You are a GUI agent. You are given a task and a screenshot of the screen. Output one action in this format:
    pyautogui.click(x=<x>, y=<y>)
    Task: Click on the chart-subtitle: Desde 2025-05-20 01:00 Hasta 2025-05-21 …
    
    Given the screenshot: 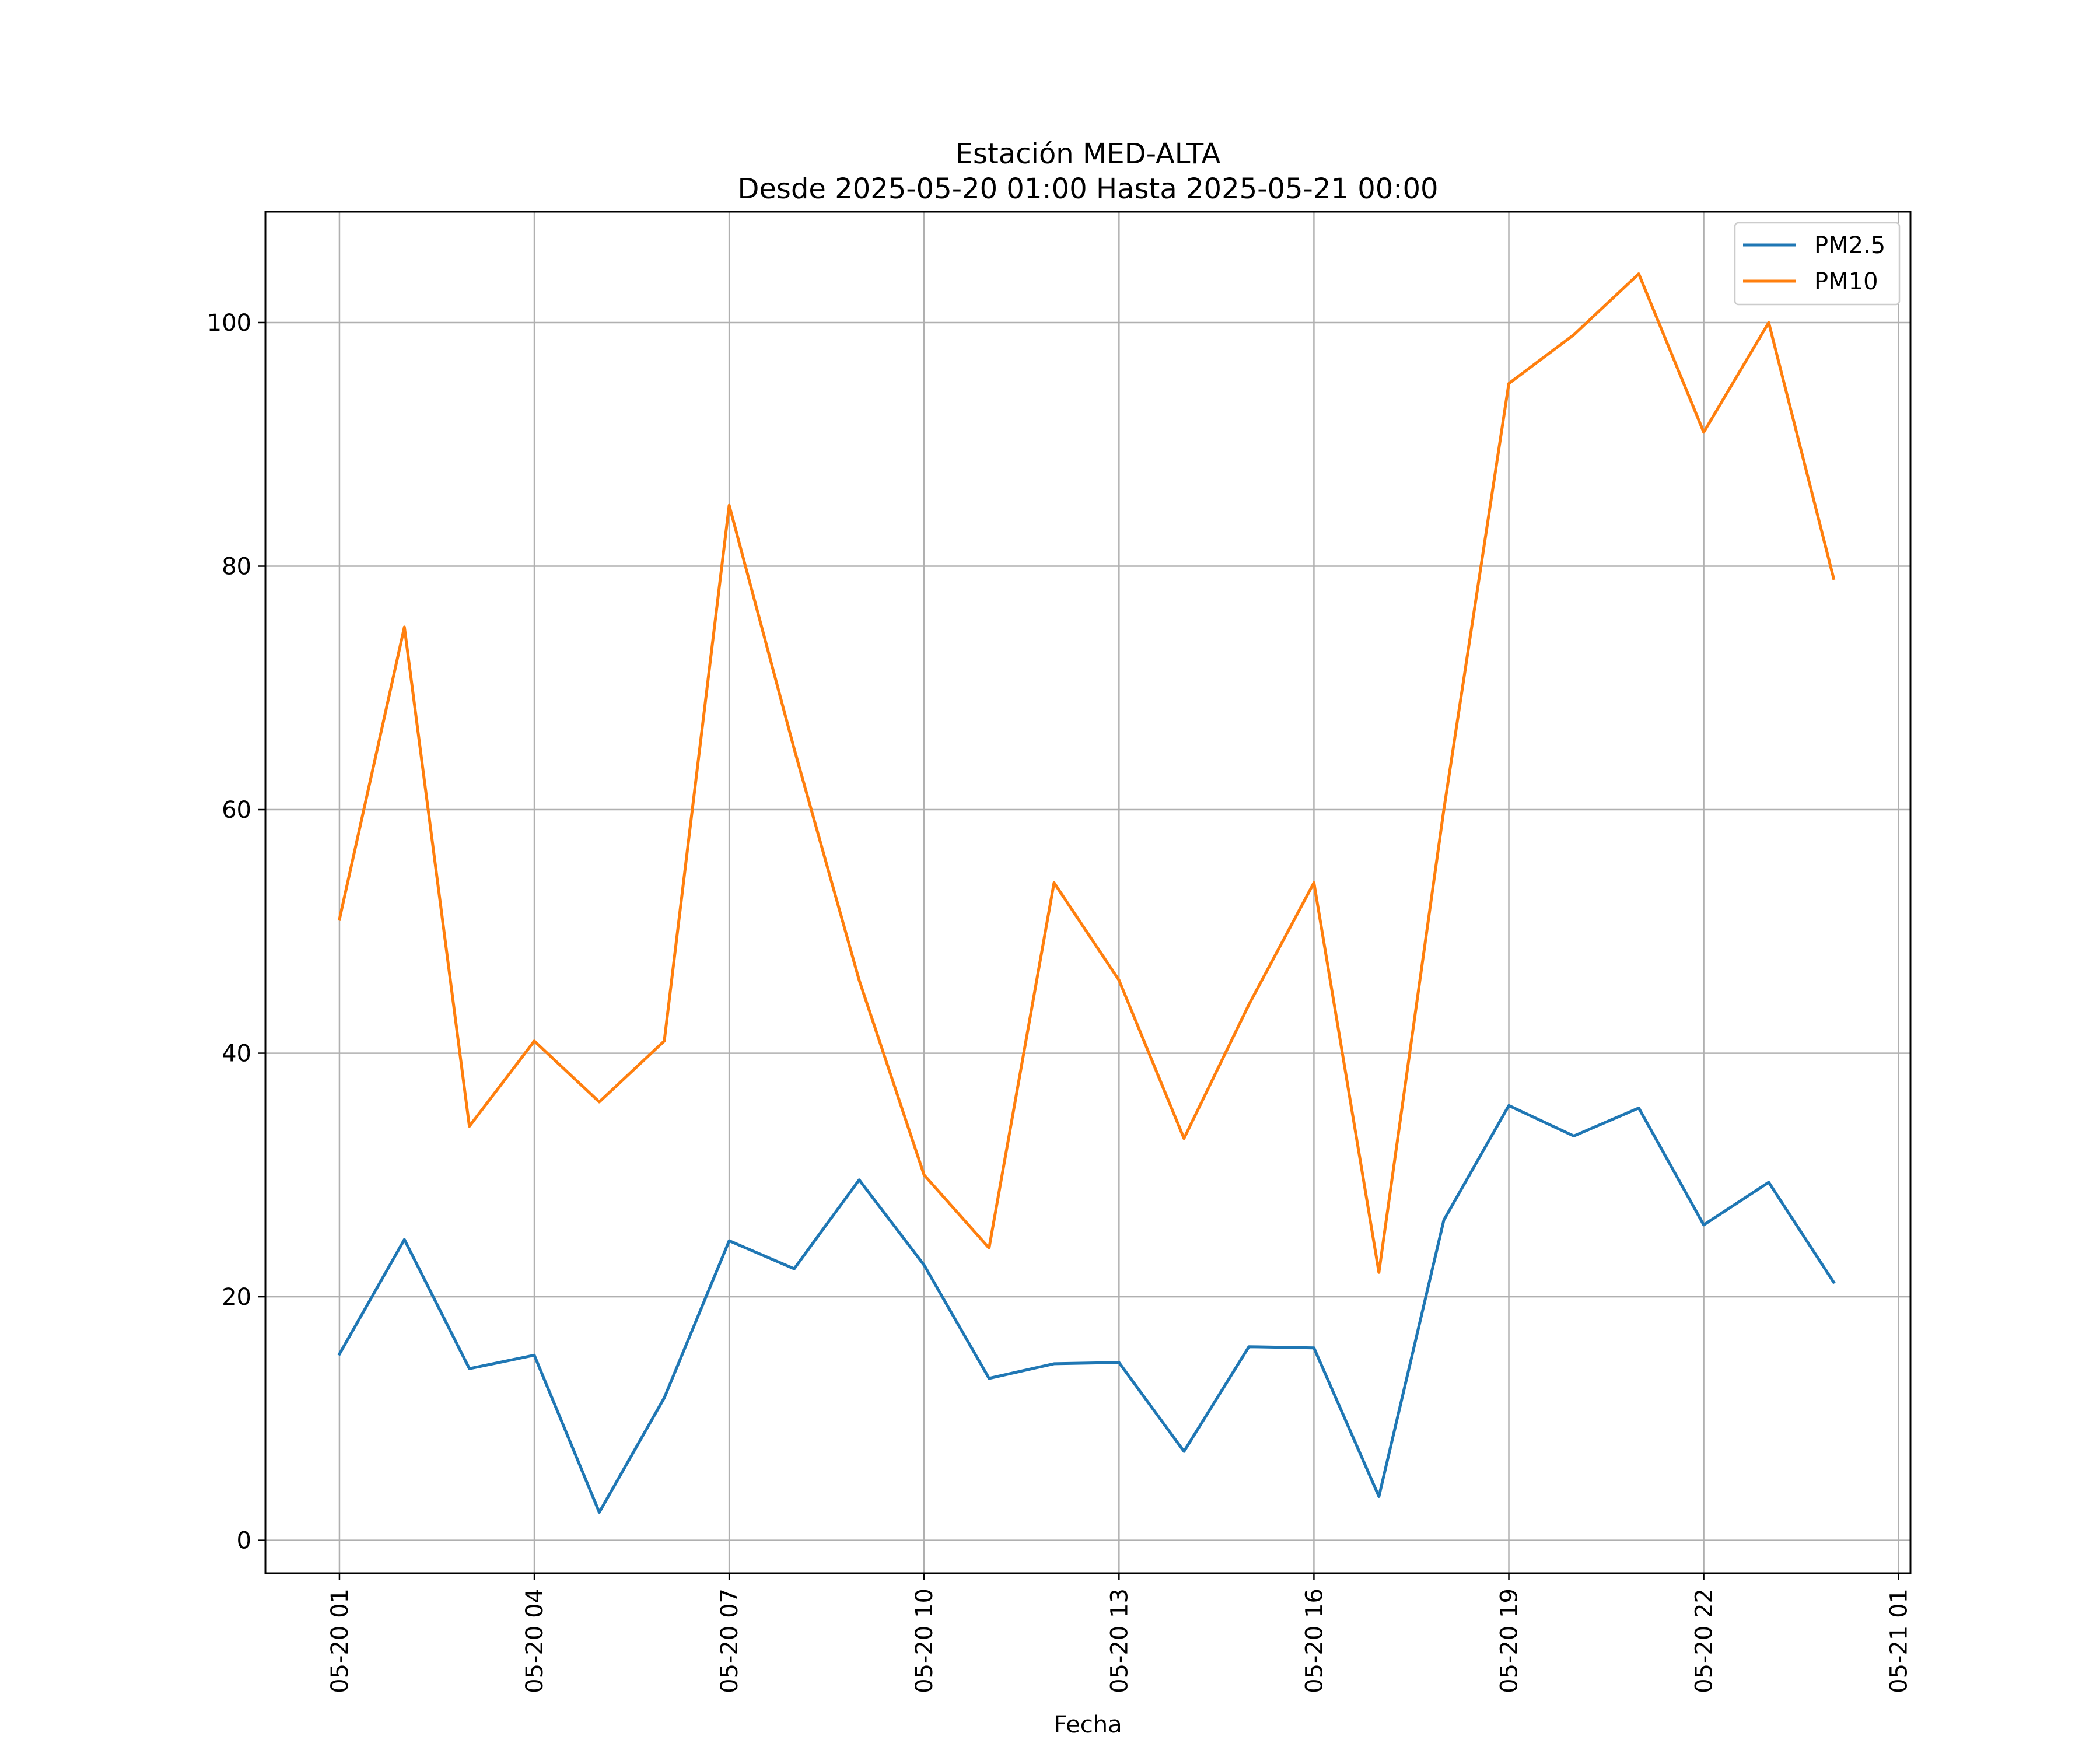 What is the action you would take?
    pyautogui.click(x=1087, y=189)
    